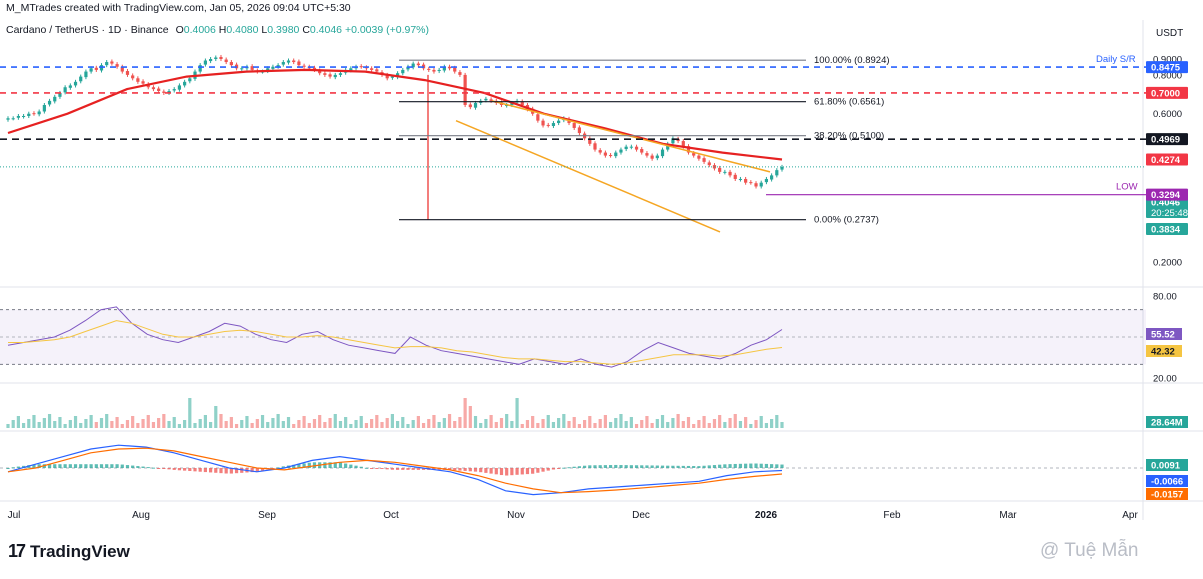 This screenshot has height=579, width=1203. What do you see at coordinates (283, 30) in the screenshot?
I see `low-value: 0.3980` at bounding box center [283, 30].